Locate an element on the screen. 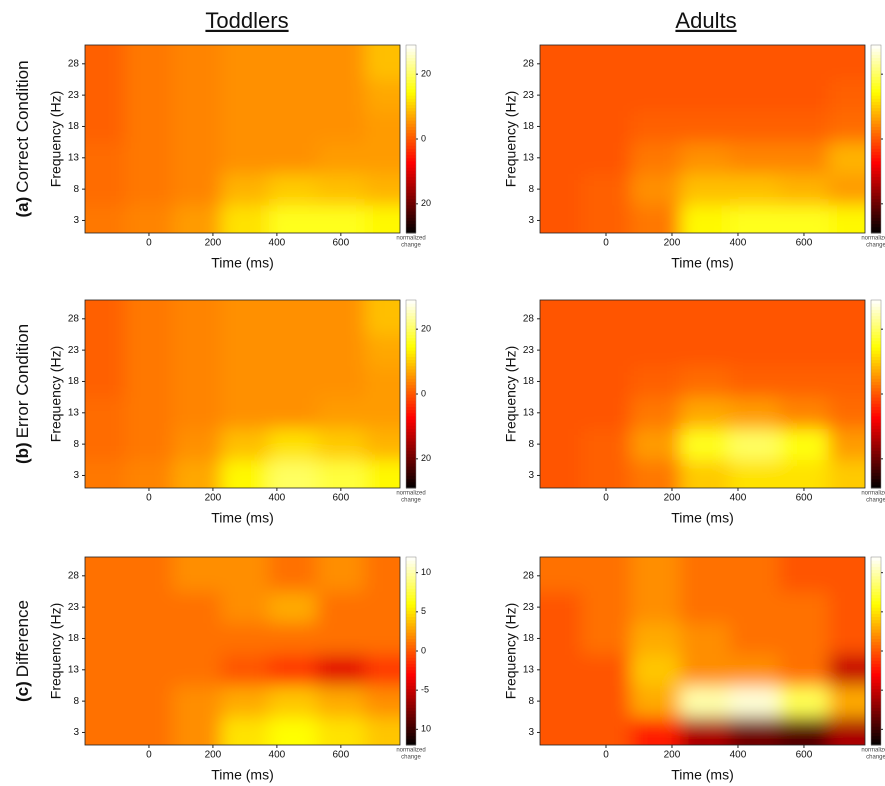 Image resolution: width=885 pixels, height=786 pixels. y-tick-label: 18 is located at coordinates (529, 381).